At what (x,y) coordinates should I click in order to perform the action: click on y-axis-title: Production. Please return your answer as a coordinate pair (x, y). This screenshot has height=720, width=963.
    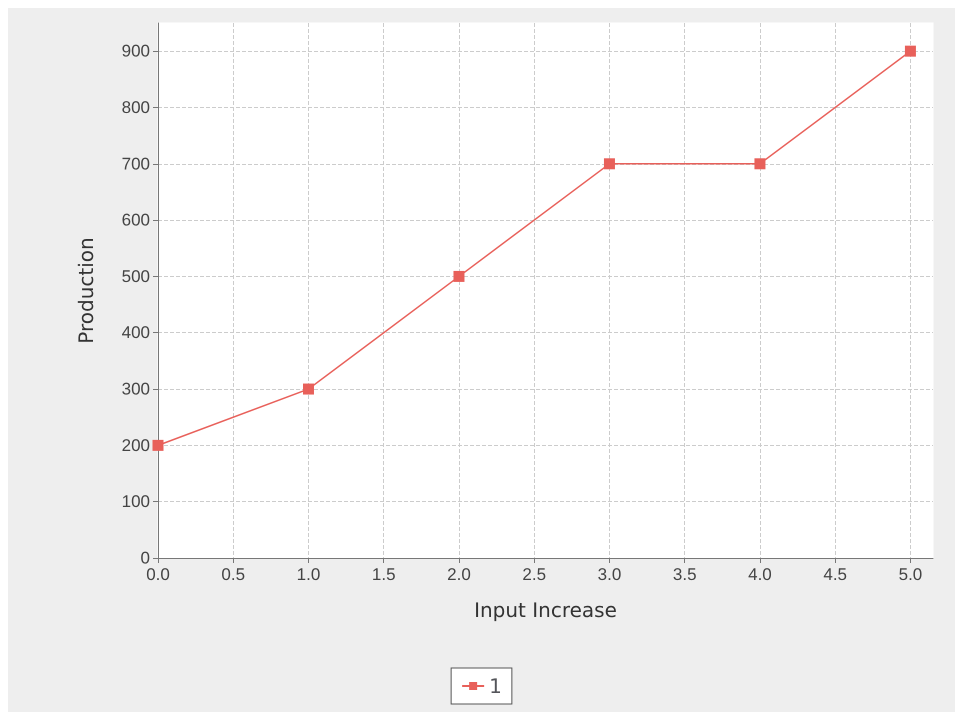
    Looking at the image, I should click on (86, 290).